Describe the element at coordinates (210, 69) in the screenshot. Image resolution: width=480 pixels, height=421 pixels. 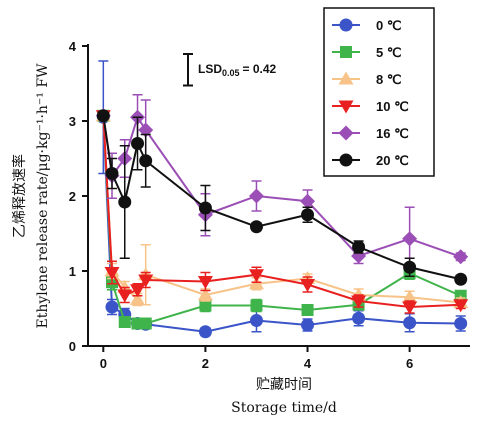
I see `lsd-label-main: LSD` at that location.